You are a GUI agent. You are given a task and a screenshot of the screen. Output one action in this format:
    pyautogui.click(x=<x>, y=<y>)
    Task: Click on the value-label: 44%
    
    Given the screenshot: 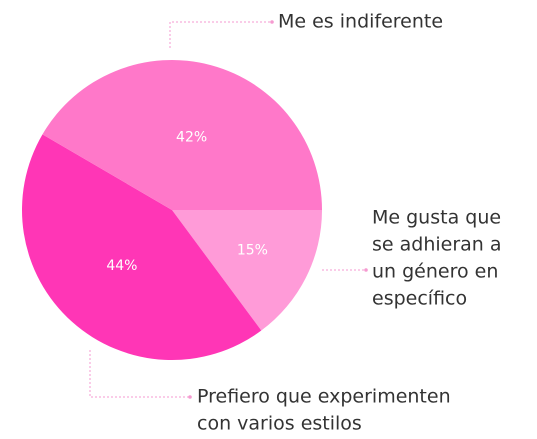 What is the action you would take?
    pyautogui.click(x=121, y=266)
    